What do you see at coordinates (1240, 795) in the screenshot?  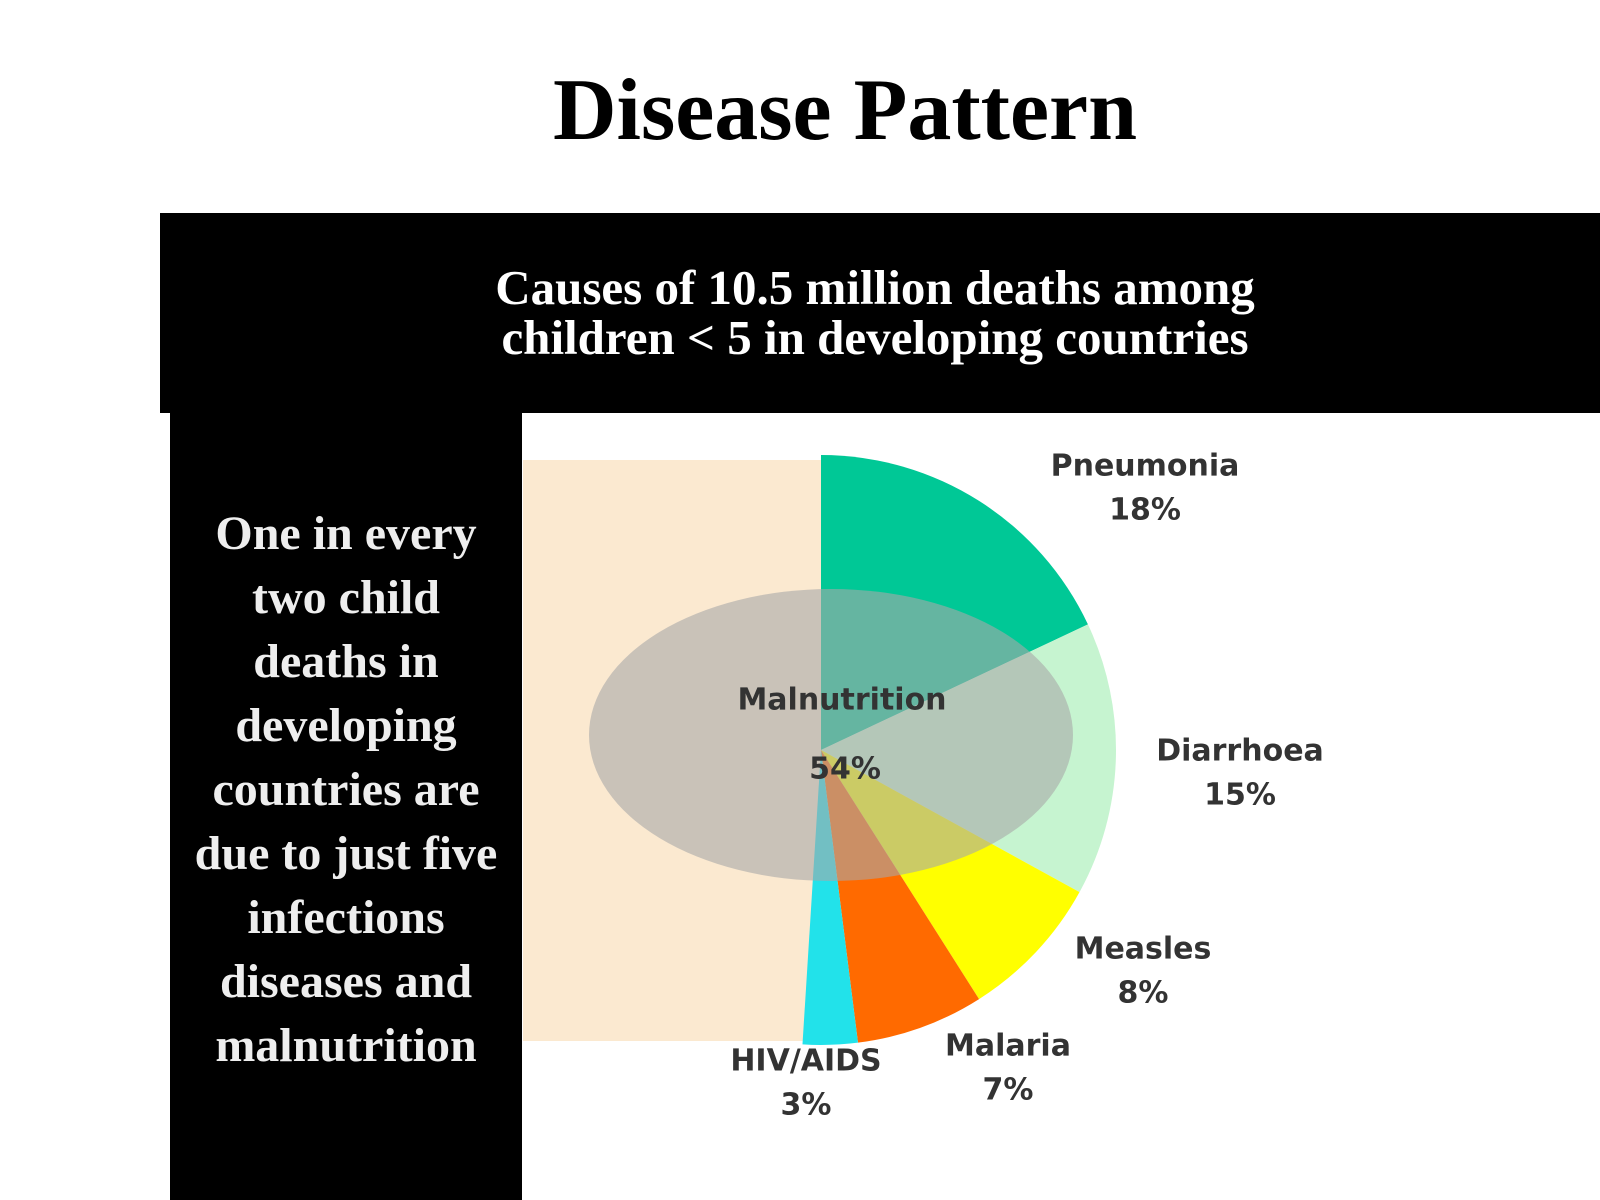 I see `slice-value-label: 15%` at bounding box center [1240, 795].